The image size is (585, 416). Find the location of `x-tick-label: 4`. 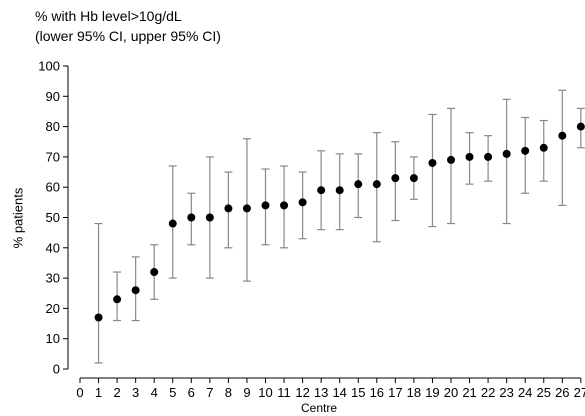

x-tick-label: 4 is located at coordinates (154, 392).